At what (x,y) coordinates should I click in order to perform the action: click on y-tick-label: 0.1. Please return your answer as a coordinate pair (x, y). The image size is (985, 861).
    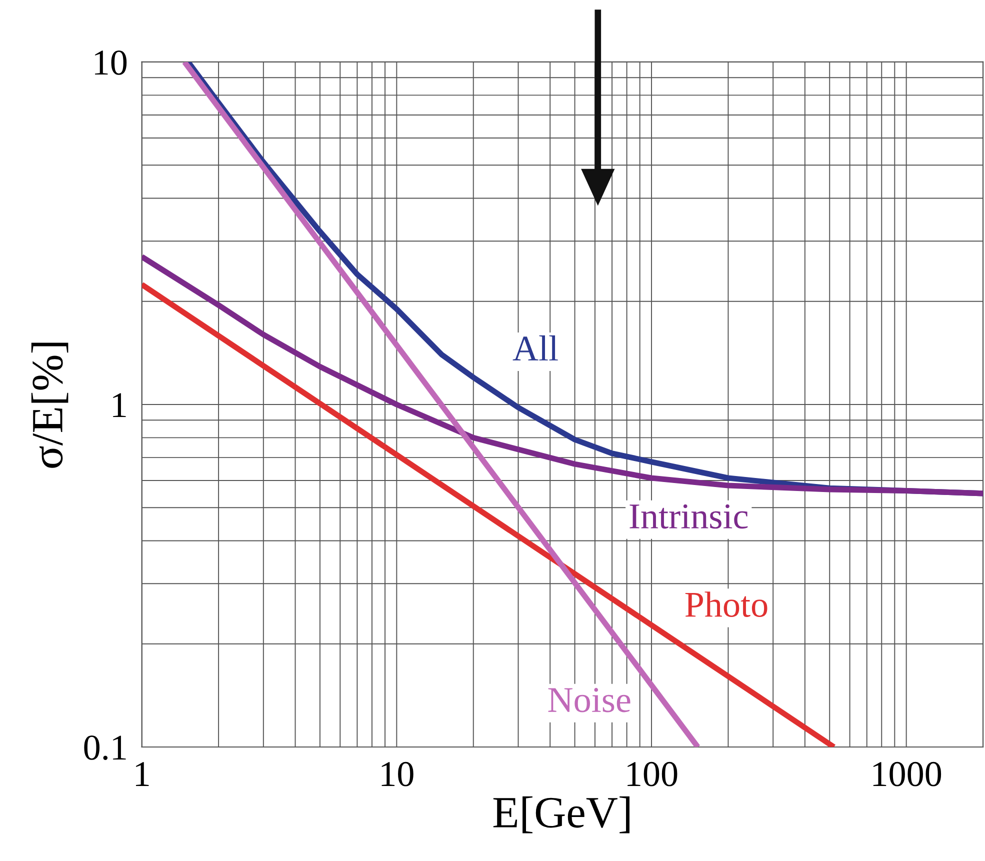
    Looking at the image, I should click on (105, 748).